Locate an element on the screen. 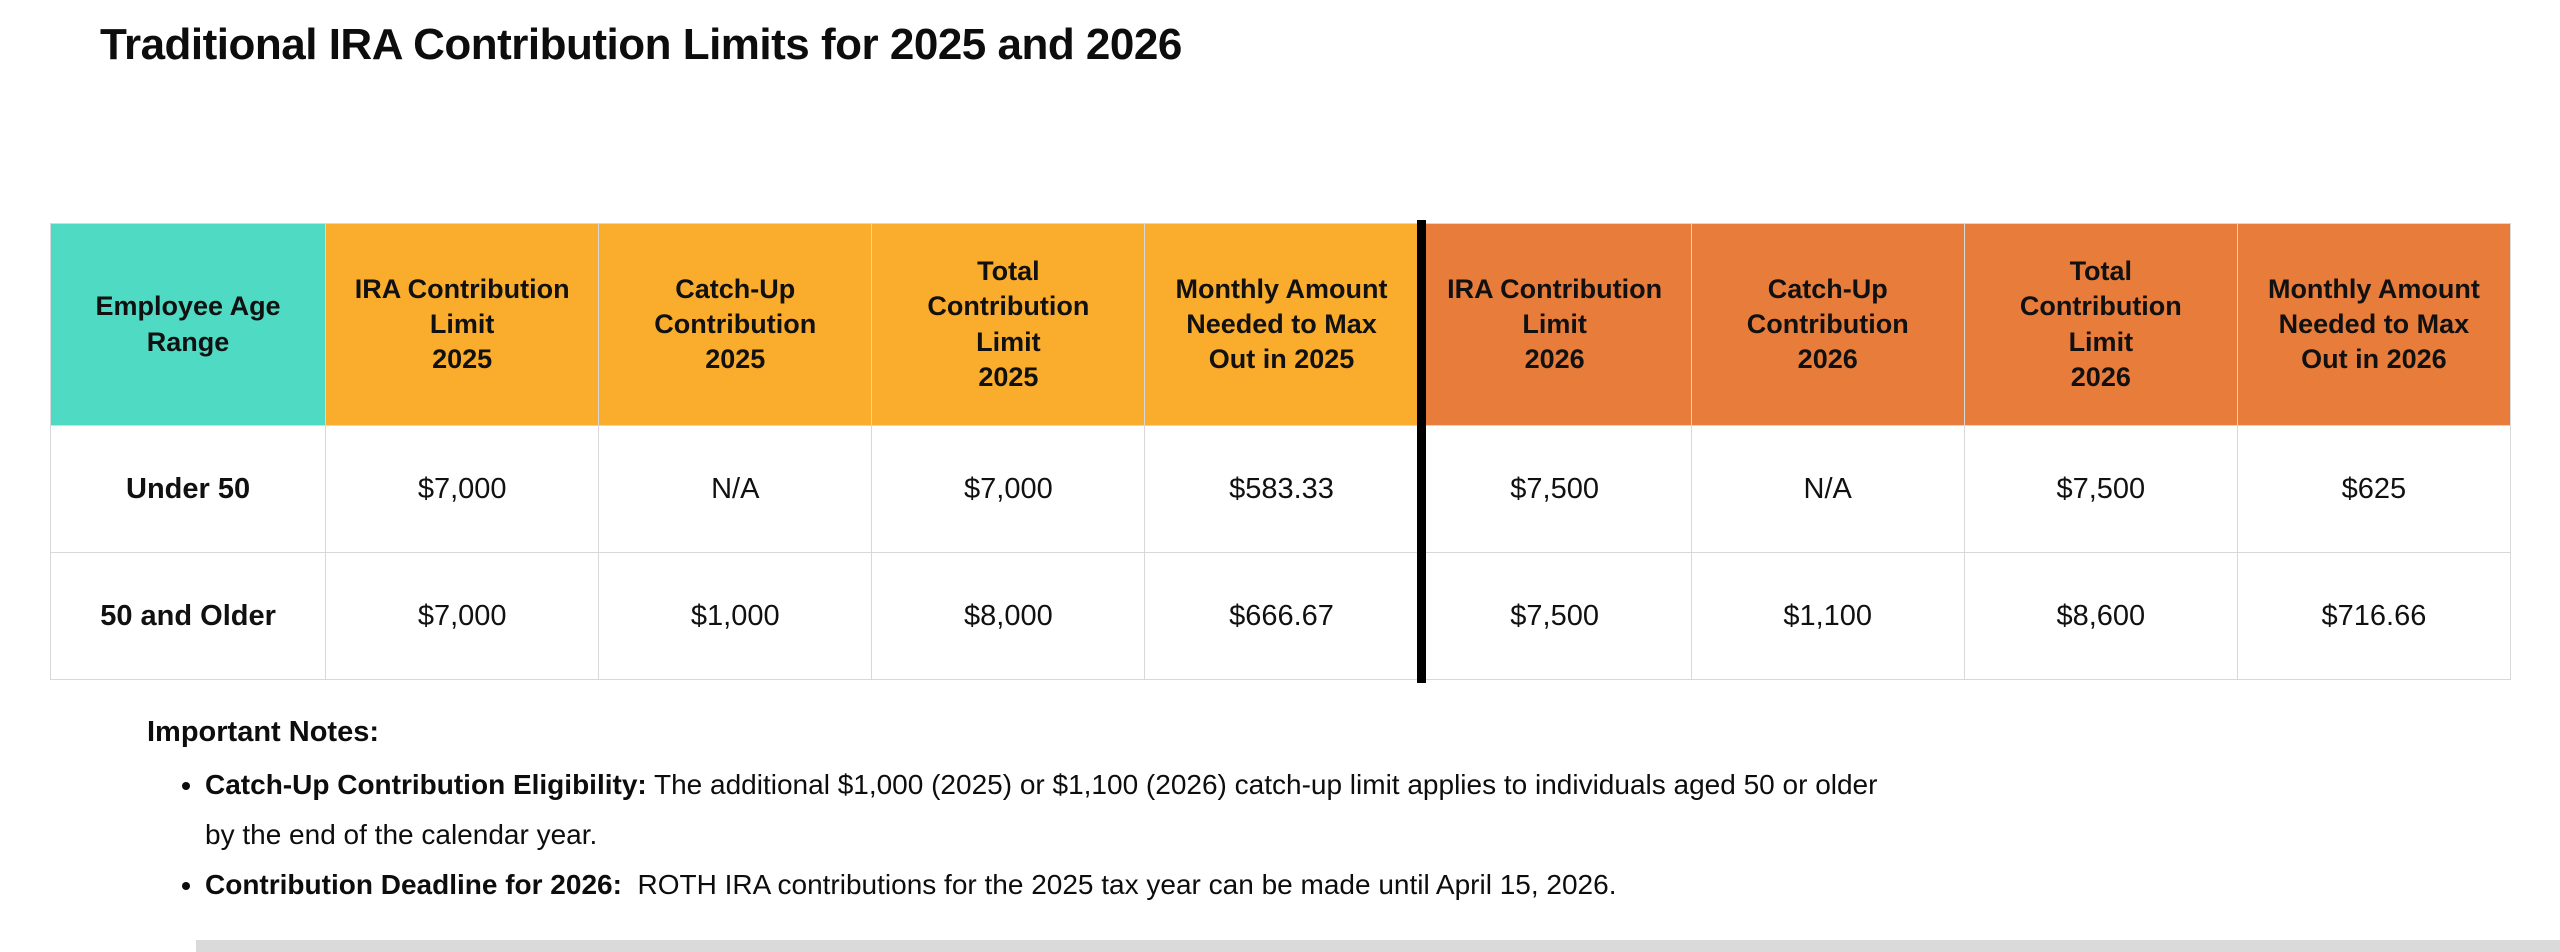 The height and width of the screenshot is (952, 2560). cell-monthly-max-2025: $583.33 is located at coordinates (1281, 489).